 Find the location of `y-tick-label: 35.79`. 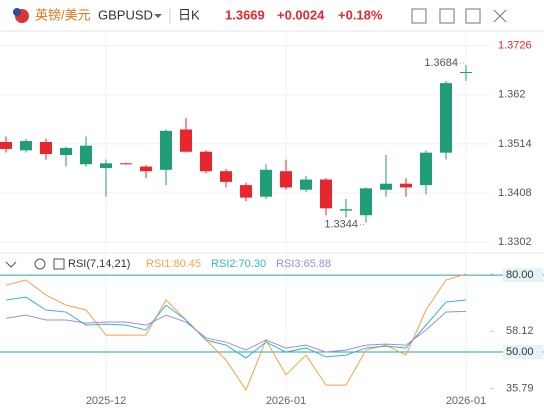

y-tick-label: 35.79 is located at coordinates (520, 388).